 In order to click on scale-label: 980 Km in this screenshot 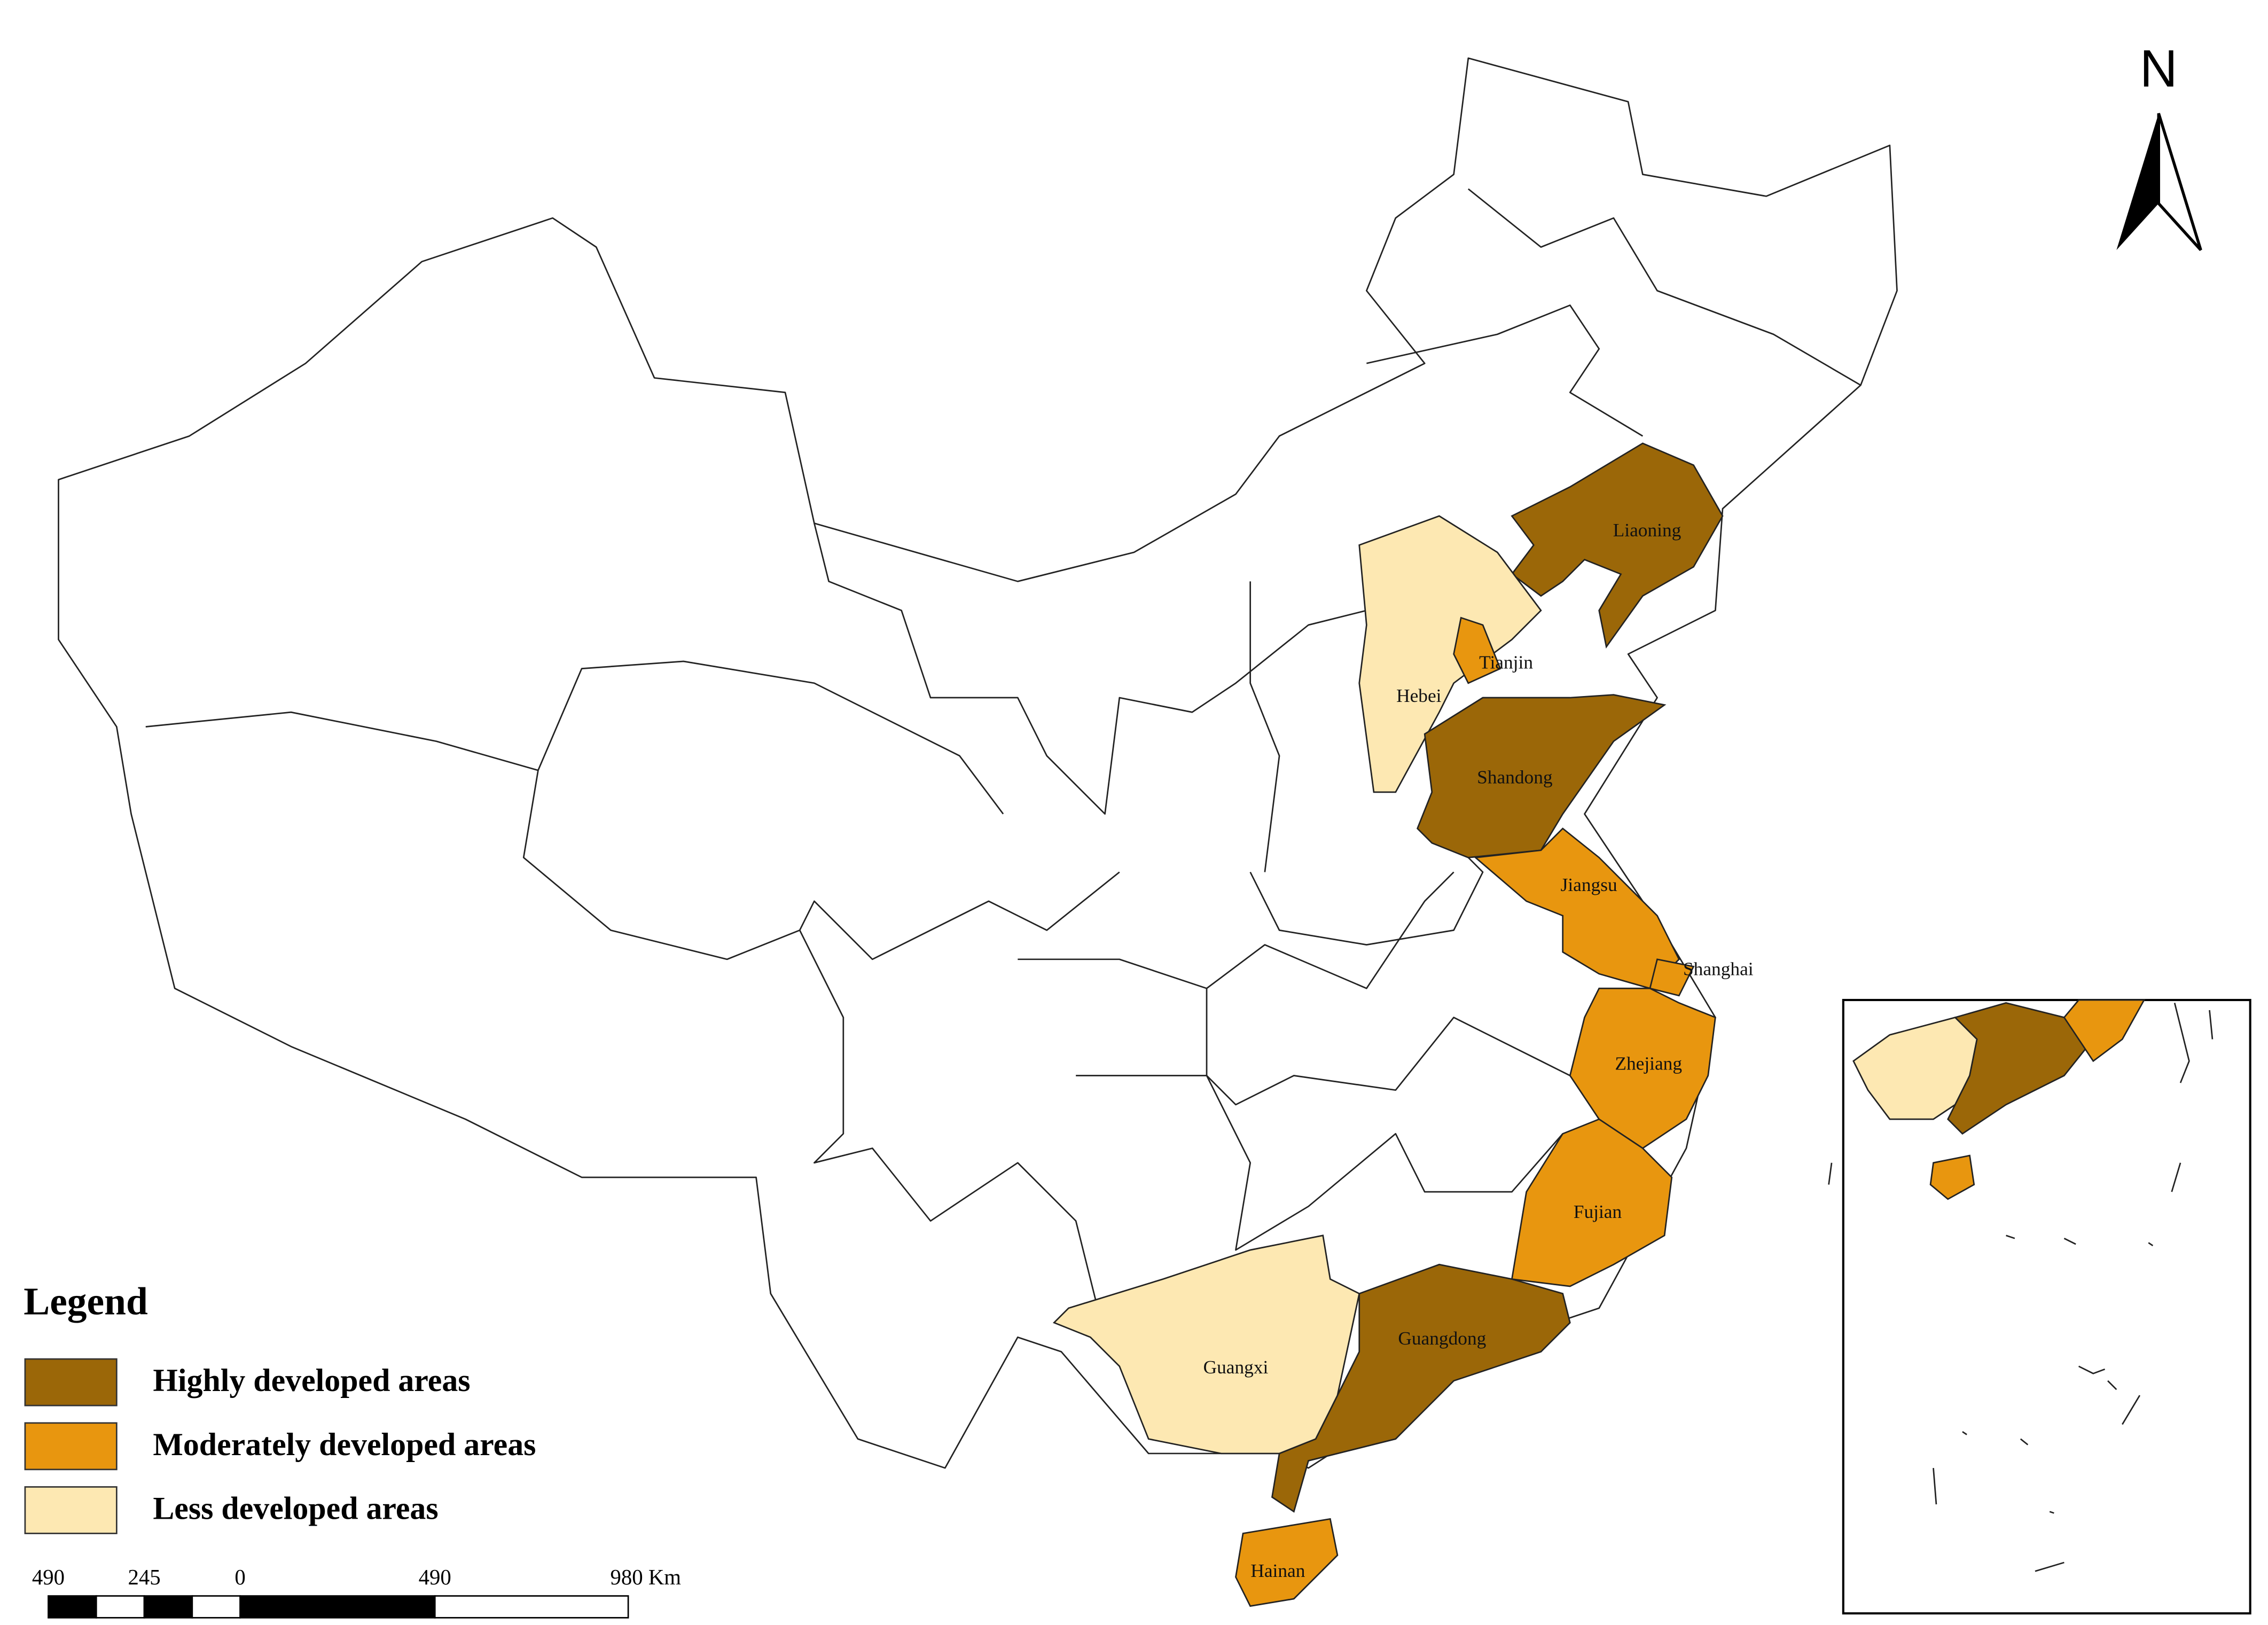, I will do `click(645, 1577)`.